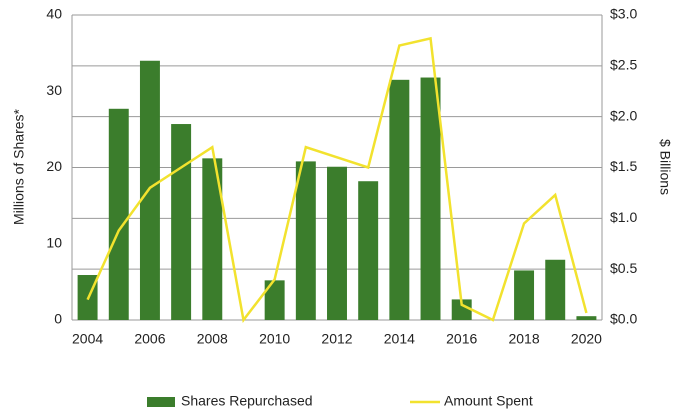 The image size is (682, 415). I want to click on x-tick-label: 2018, so click(523, 339).